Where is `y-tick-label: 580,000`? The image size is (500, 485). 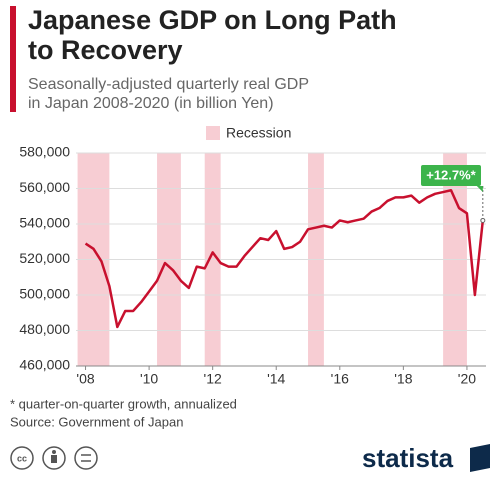
y-tick-label: 580,000 is located at coordinates (44, 152).